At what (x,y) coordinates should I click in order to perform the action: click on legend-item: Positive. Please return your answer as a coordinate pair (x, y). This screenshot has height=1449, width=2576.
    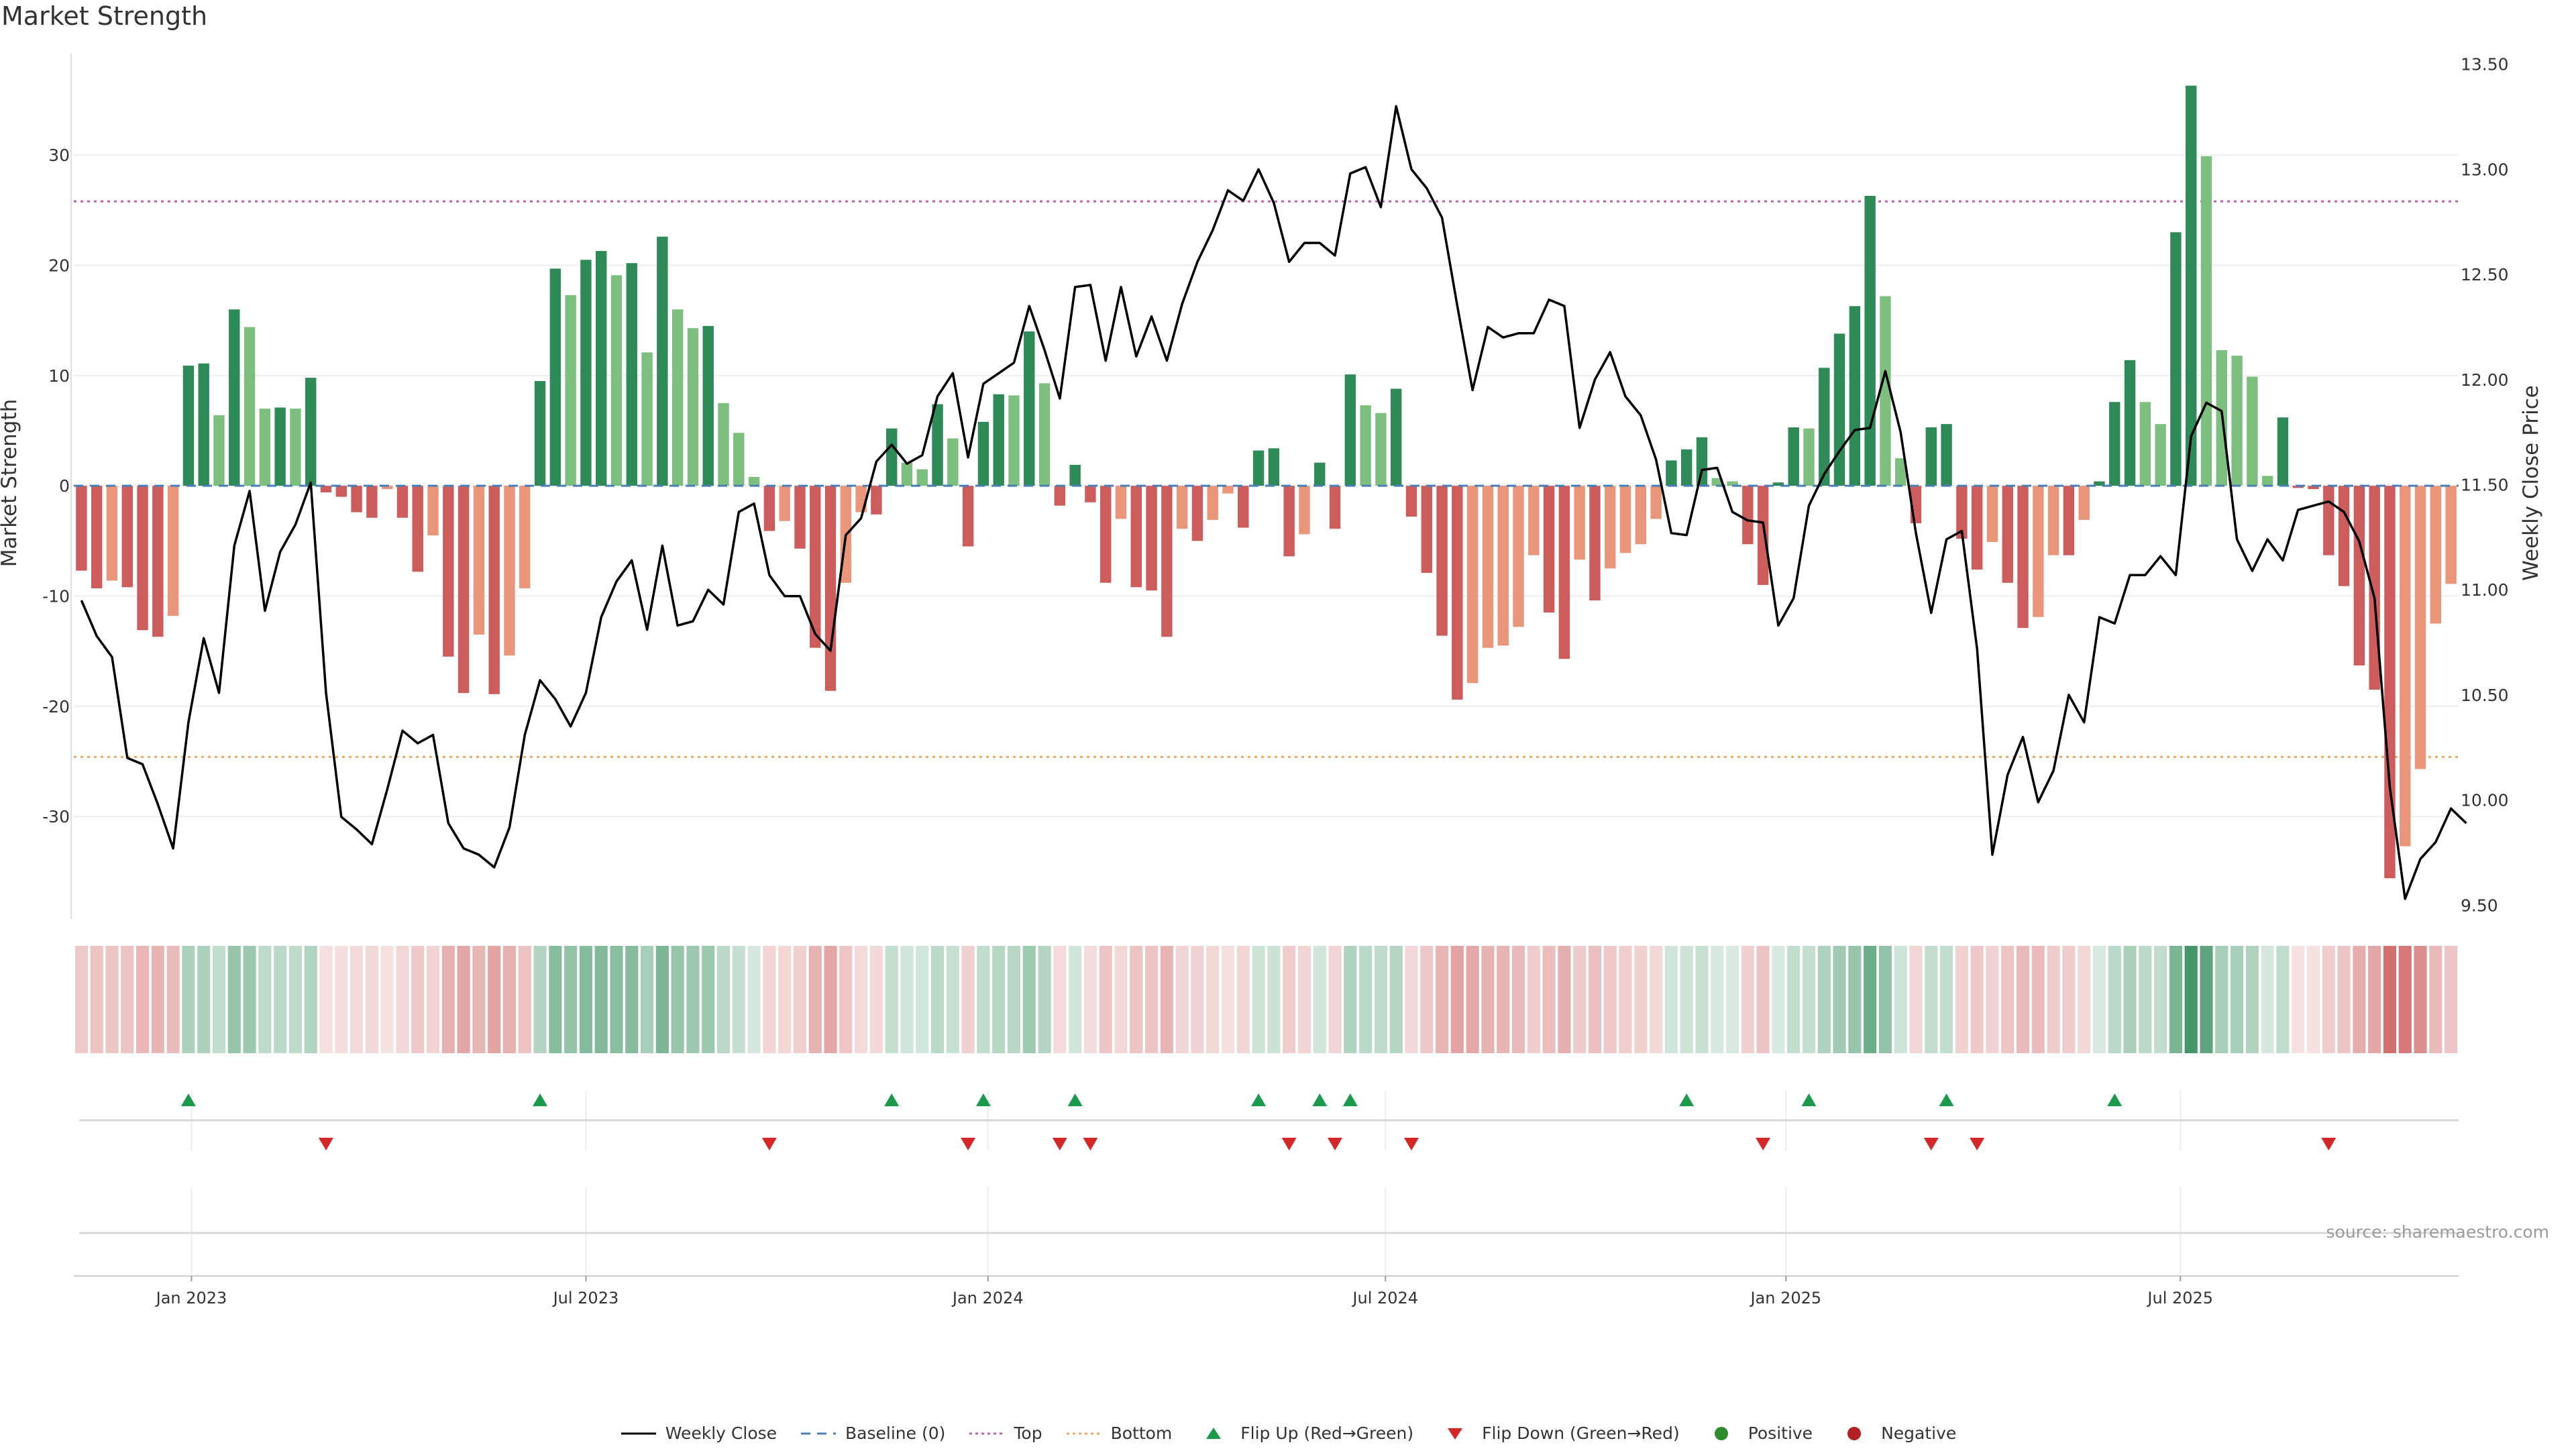
    Looking at the image, I should click on (1758, 1433).